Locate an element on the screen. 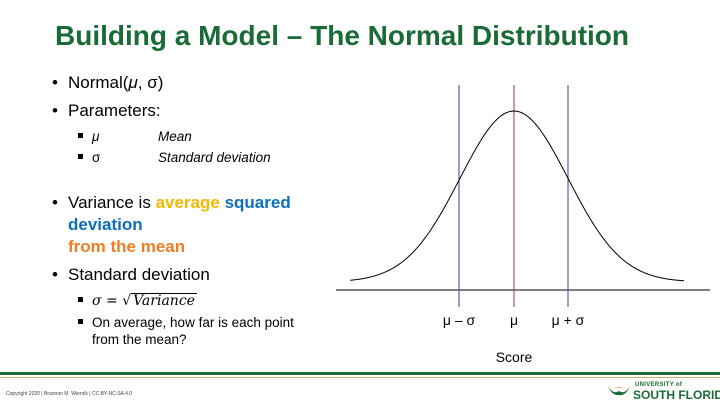 Image resolution: width=720 pixels, height=405 pixels. sub-bullet-mu: μ Mean is located at coordinates (187, 136).